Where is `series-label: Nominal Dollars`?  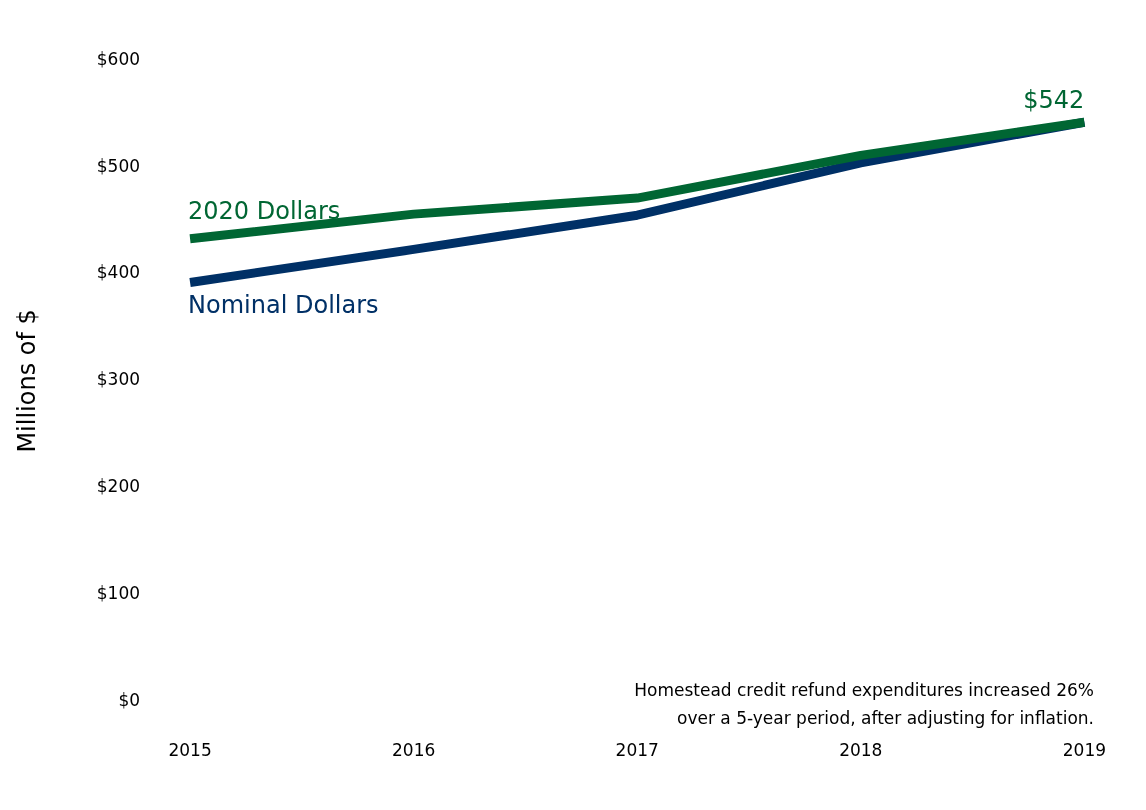
series-label: Nominal Dollars is located at coordinates (283, 304).